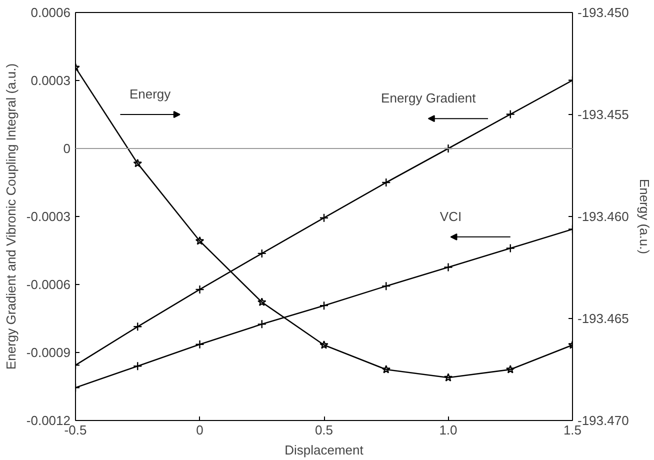 This screenshot has width=654, height=460. What do you see at coordinates (67, 148) in the screenshot?
I see `y-tick-label: 0` at bounding box center [67, 148].